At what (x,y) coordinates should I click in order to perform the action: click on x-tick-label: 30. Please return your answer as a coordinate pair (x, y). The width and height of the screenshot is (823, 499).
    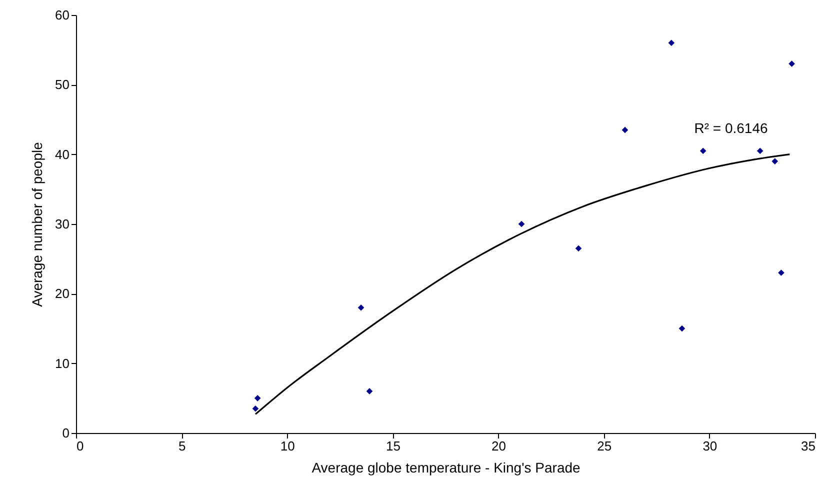
    Looking at the image, I should click on (710, 446).